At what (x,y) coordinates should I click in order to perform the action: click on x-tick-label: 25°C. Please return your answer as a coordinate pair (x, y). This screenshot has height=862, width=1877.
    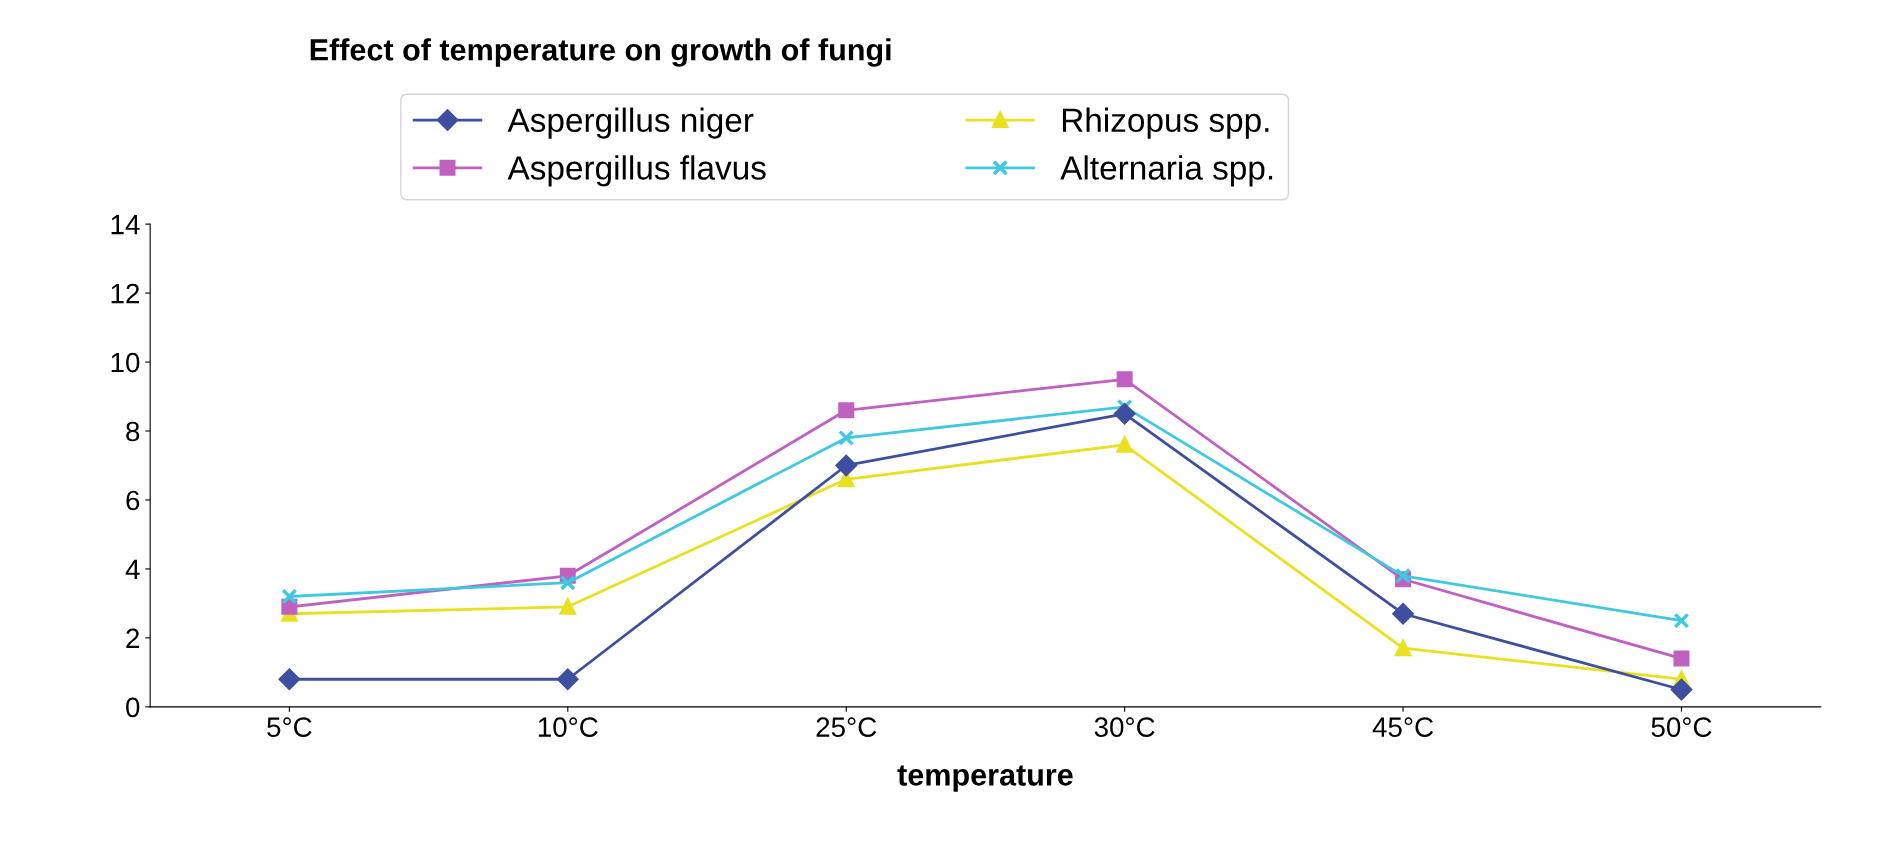
    Looking at the image, I should click on (846, 727).